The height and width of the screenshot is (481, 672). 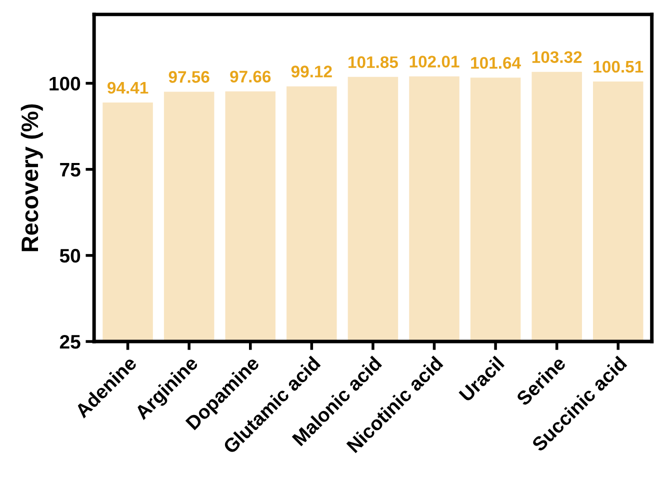 I want to click on y-tick-label: 50, so click(x=70, y=255).